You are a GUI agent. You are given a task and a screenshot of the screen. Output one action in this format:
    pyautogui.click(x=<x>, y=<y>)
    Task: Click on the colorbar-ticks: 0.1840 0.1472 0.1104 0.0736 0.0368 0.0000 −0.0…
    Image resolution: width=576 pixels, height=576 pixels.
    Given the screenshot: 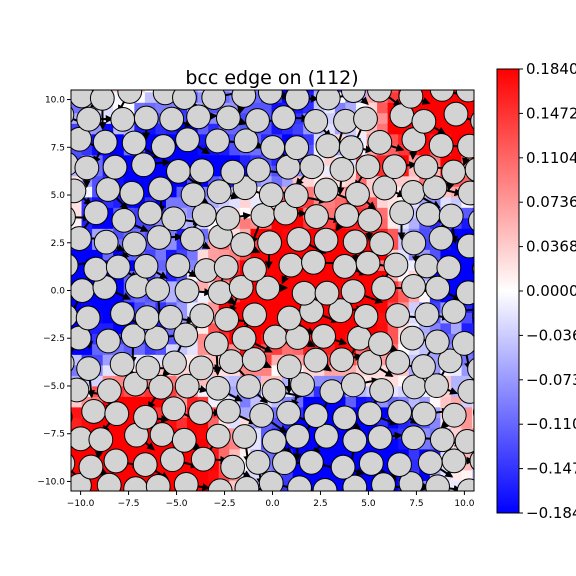 What is the action you would take?
    pyautogui.click(x=547, y=291)
    